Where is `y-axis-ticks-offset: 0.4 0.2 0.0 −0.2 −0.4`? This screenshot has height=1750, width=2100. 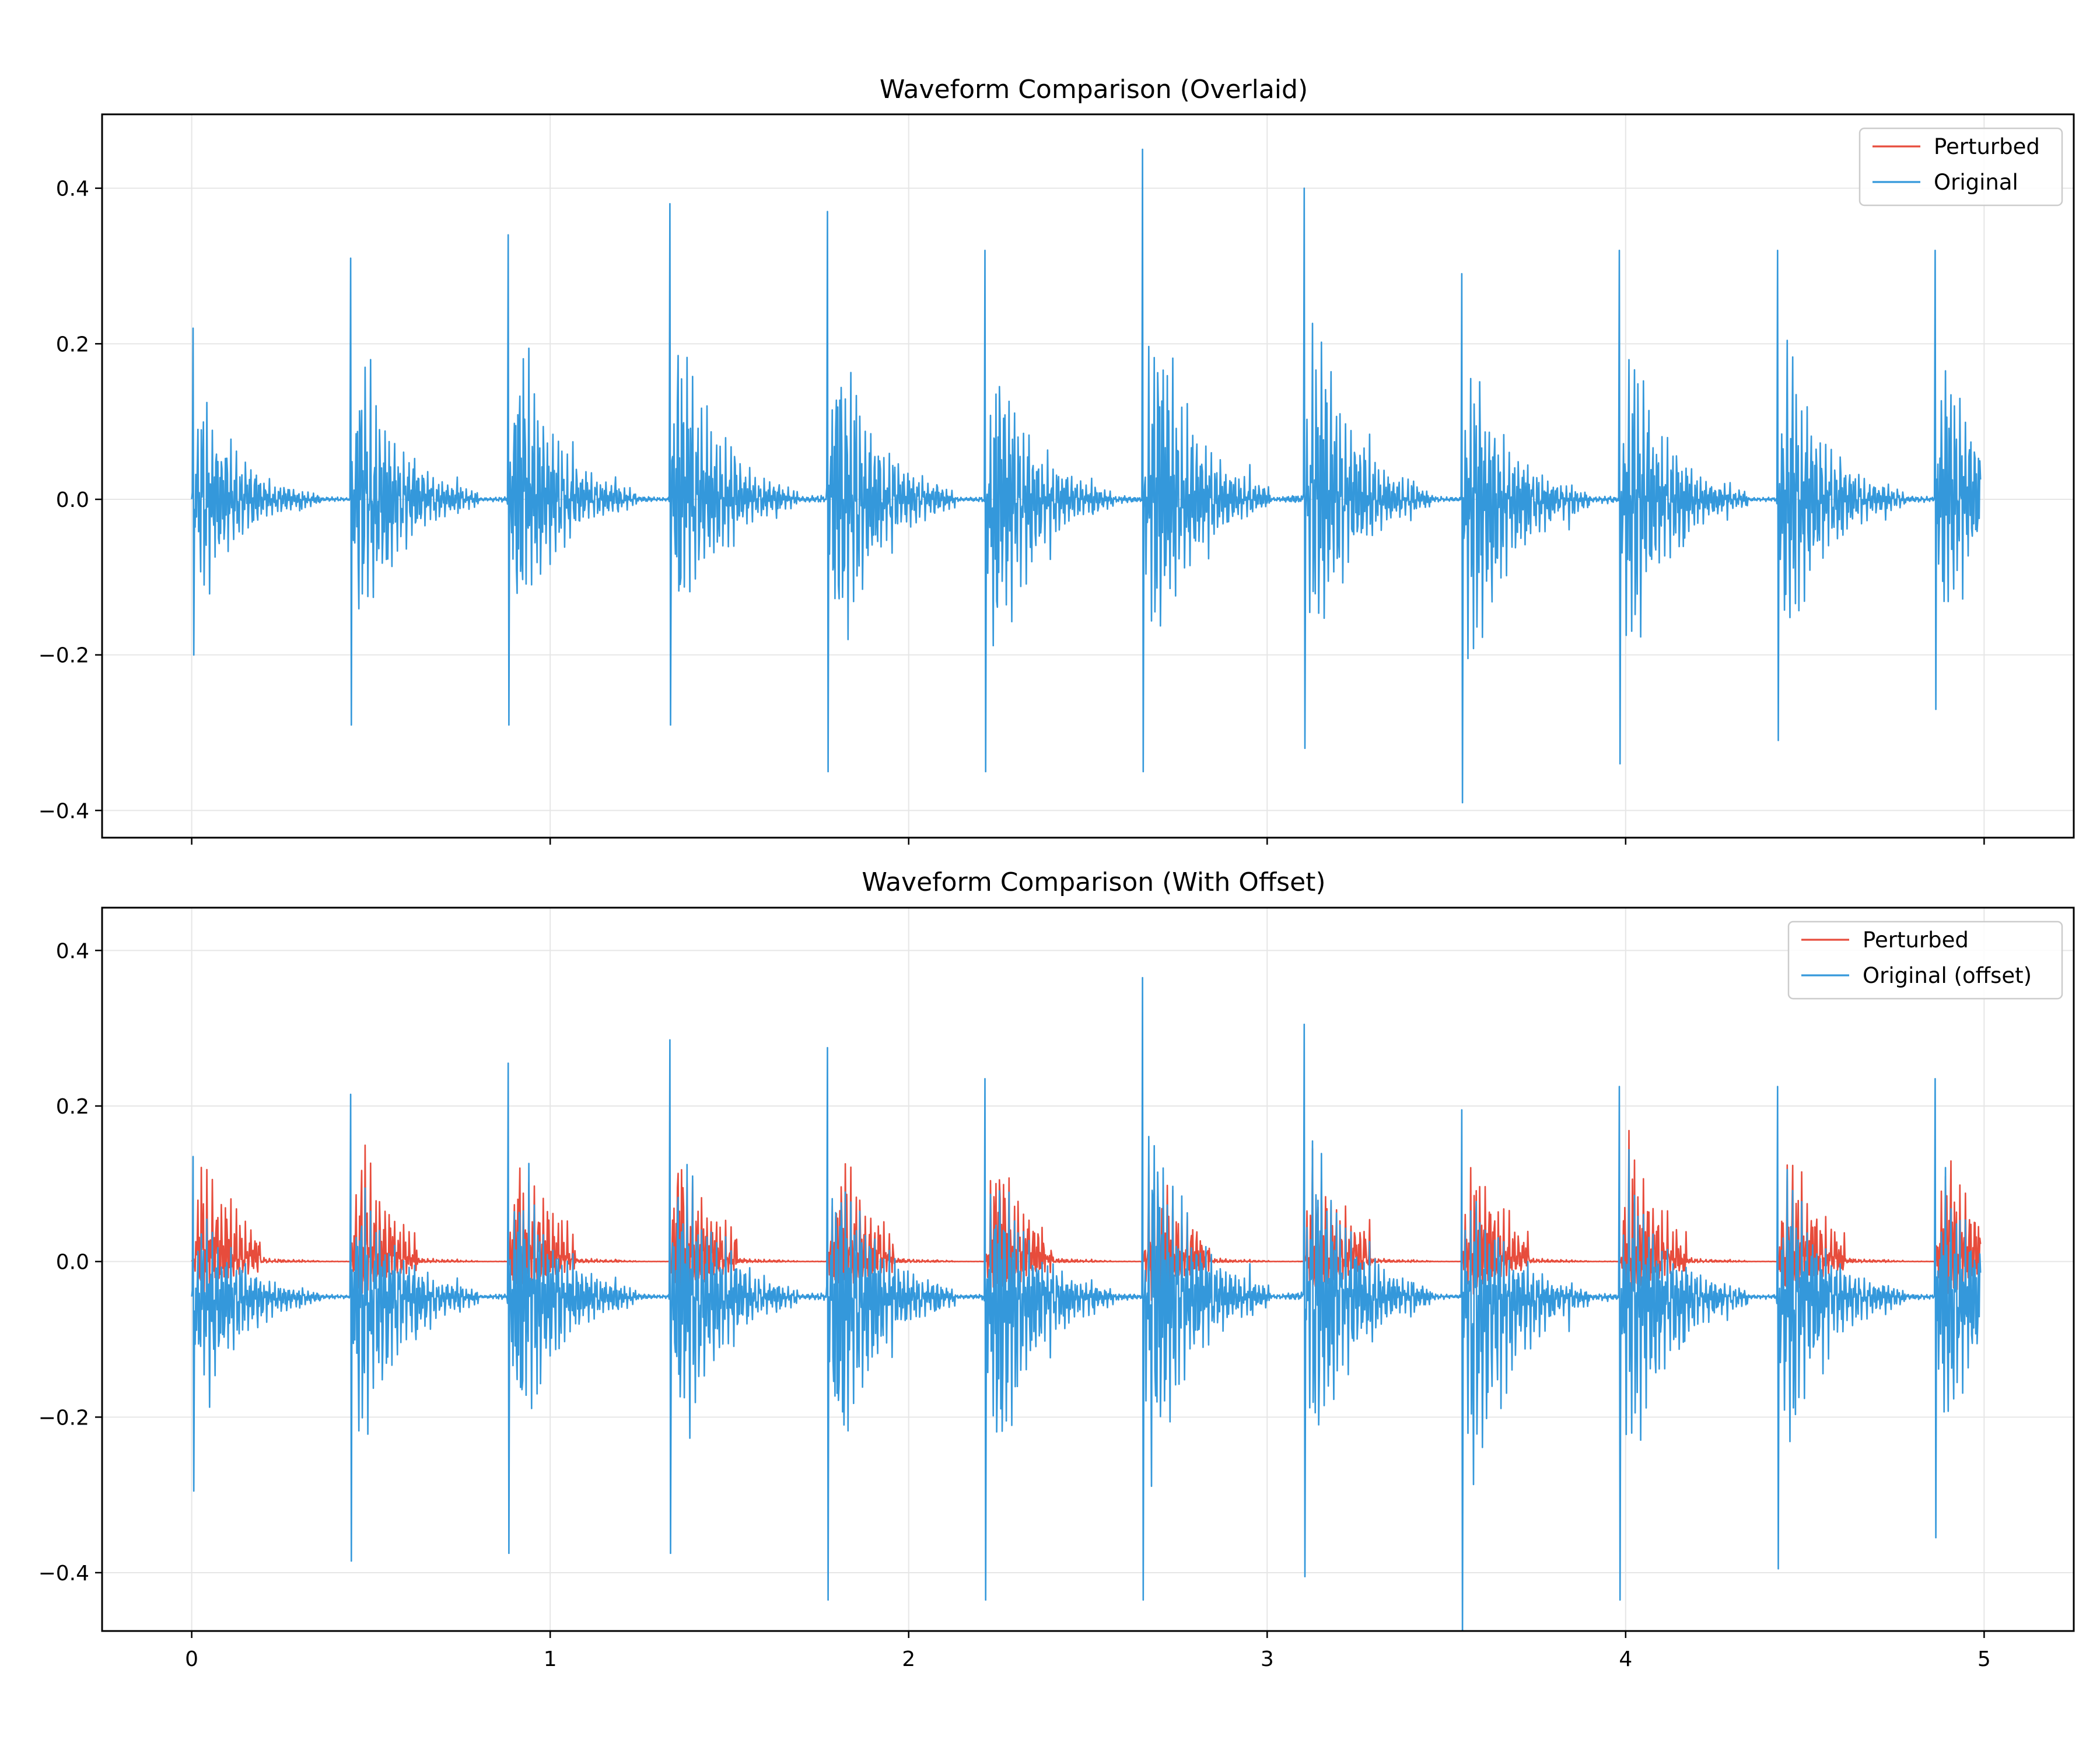
y-axis-ticks-offset: 0.4 0.2 0.0 −0.2 −0.4 is located at coordinates (70, 1262).